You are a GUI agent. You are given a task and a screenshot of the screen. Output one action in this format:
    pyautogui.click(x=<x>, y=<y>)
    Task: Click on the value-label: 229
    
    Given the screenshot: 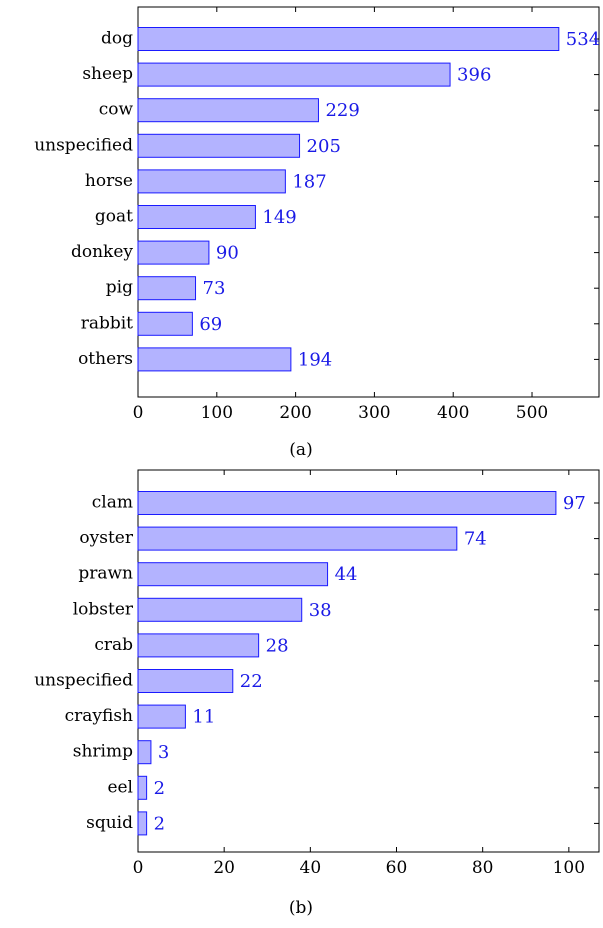 What is the action you would take?
    pyautogui.click(x=342, y=110)
    